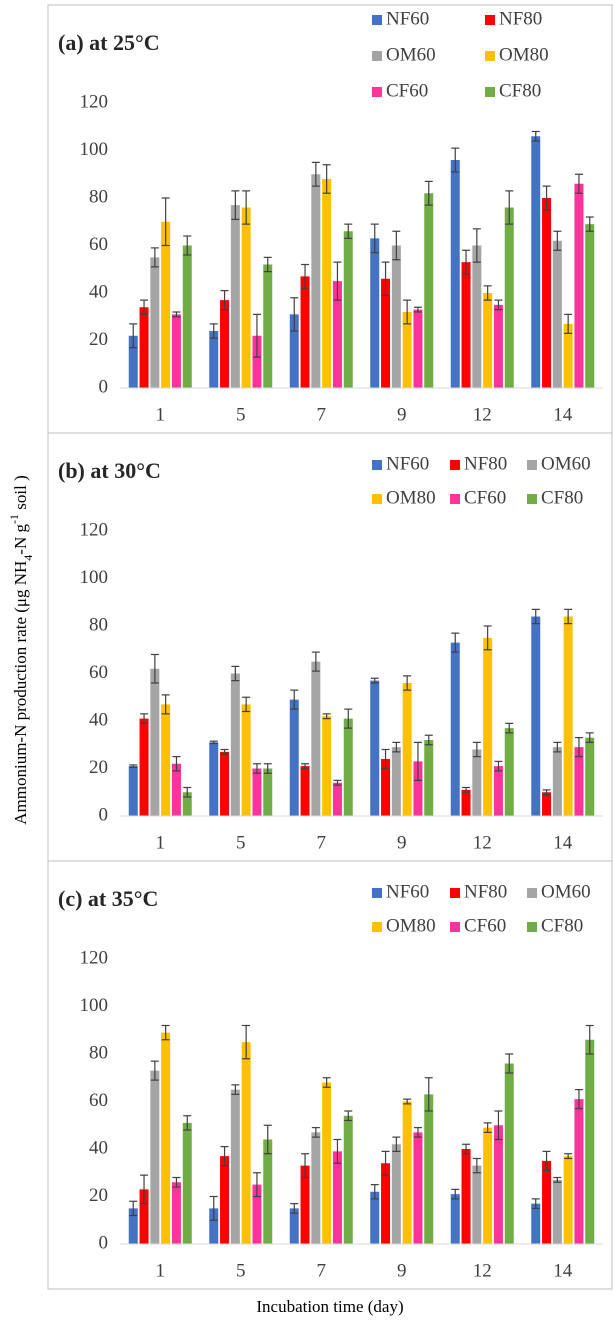 This screenshot has width=613, height=1322. I want to click on y-axis-title-part: soil ), so click(20, 494).